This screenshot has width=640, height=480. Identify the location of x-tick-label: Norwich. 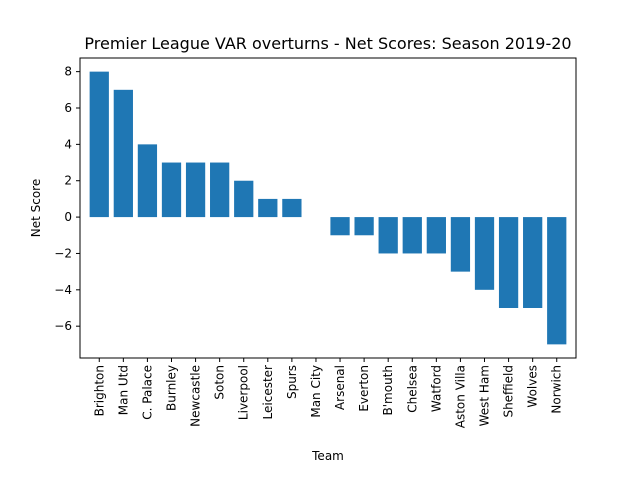
(557, 389).